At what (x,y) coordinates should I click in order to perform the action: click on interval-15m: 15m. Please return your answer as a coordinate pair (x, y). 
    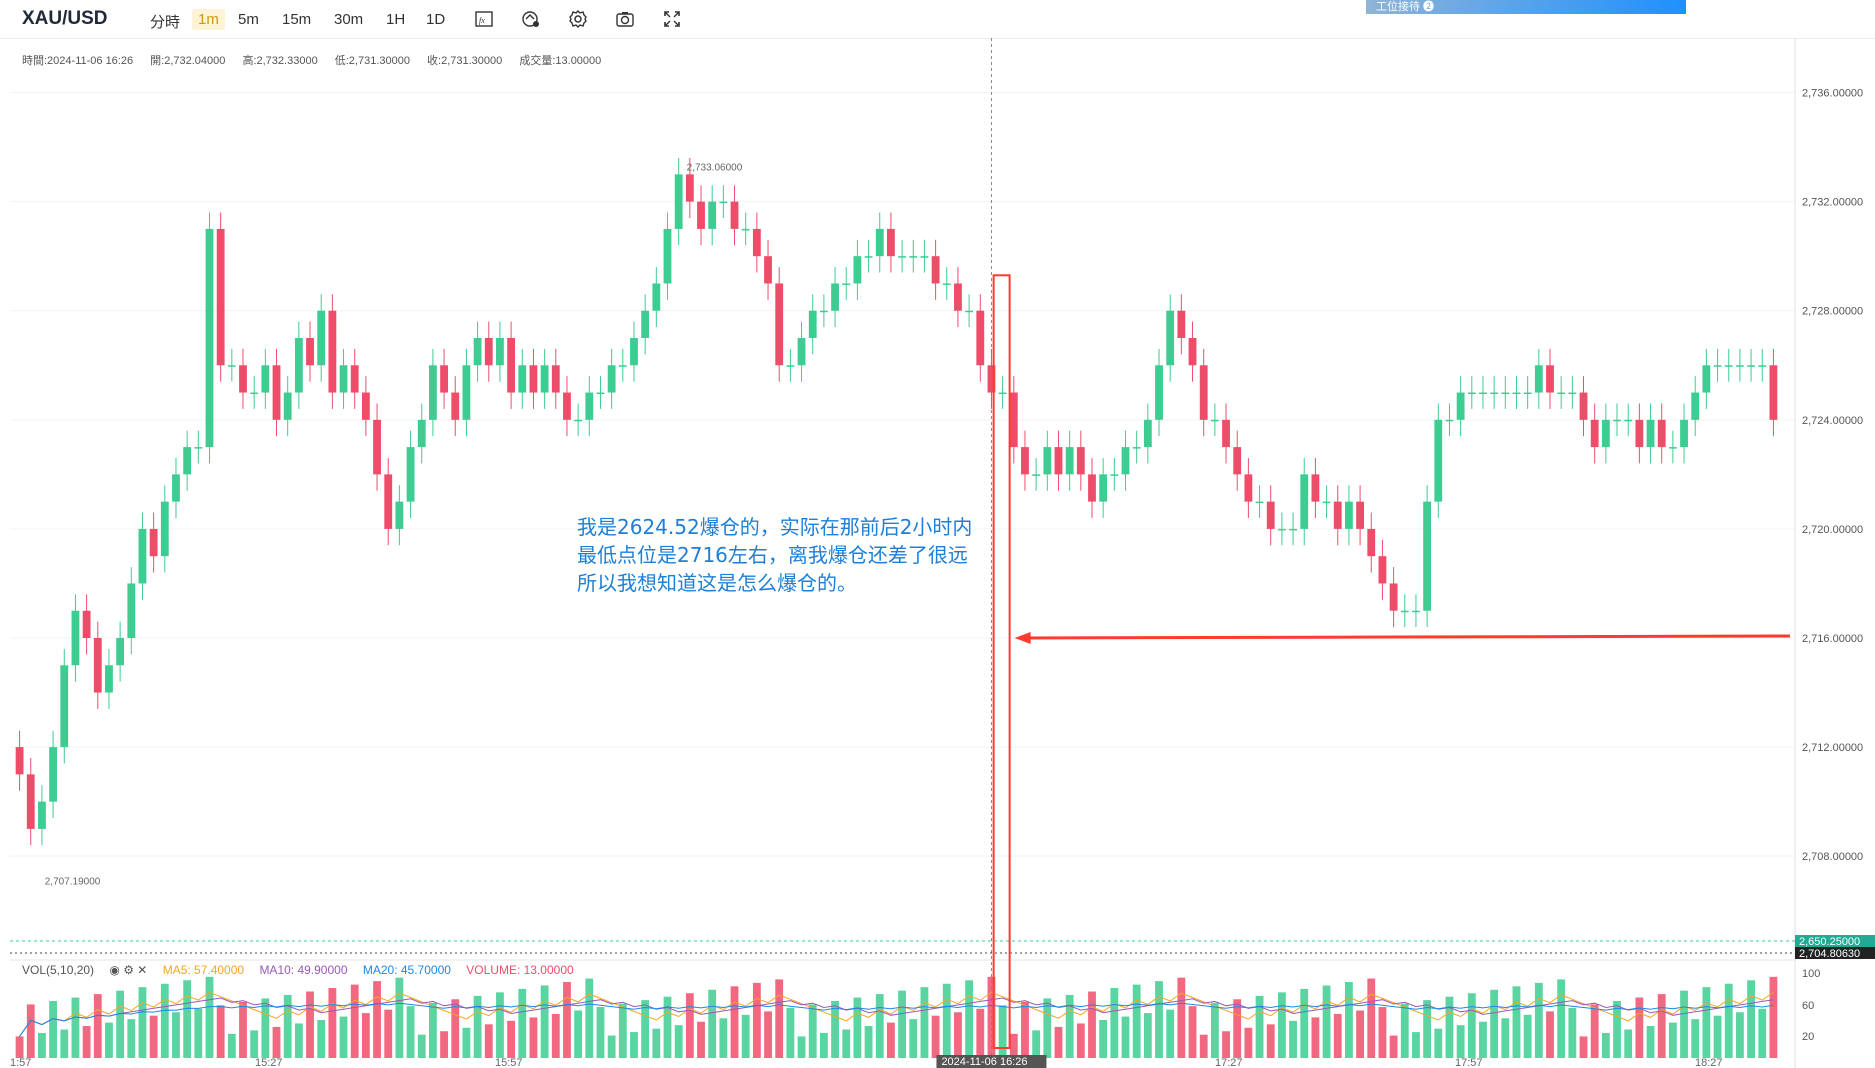
    Looking at the image, I should click on (297, 19).